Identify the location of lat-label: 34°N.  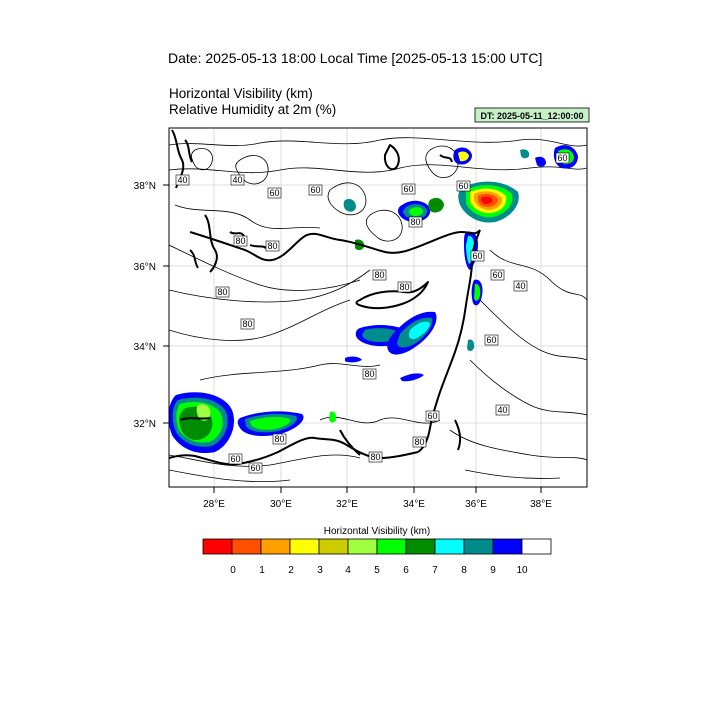
(145, 347).